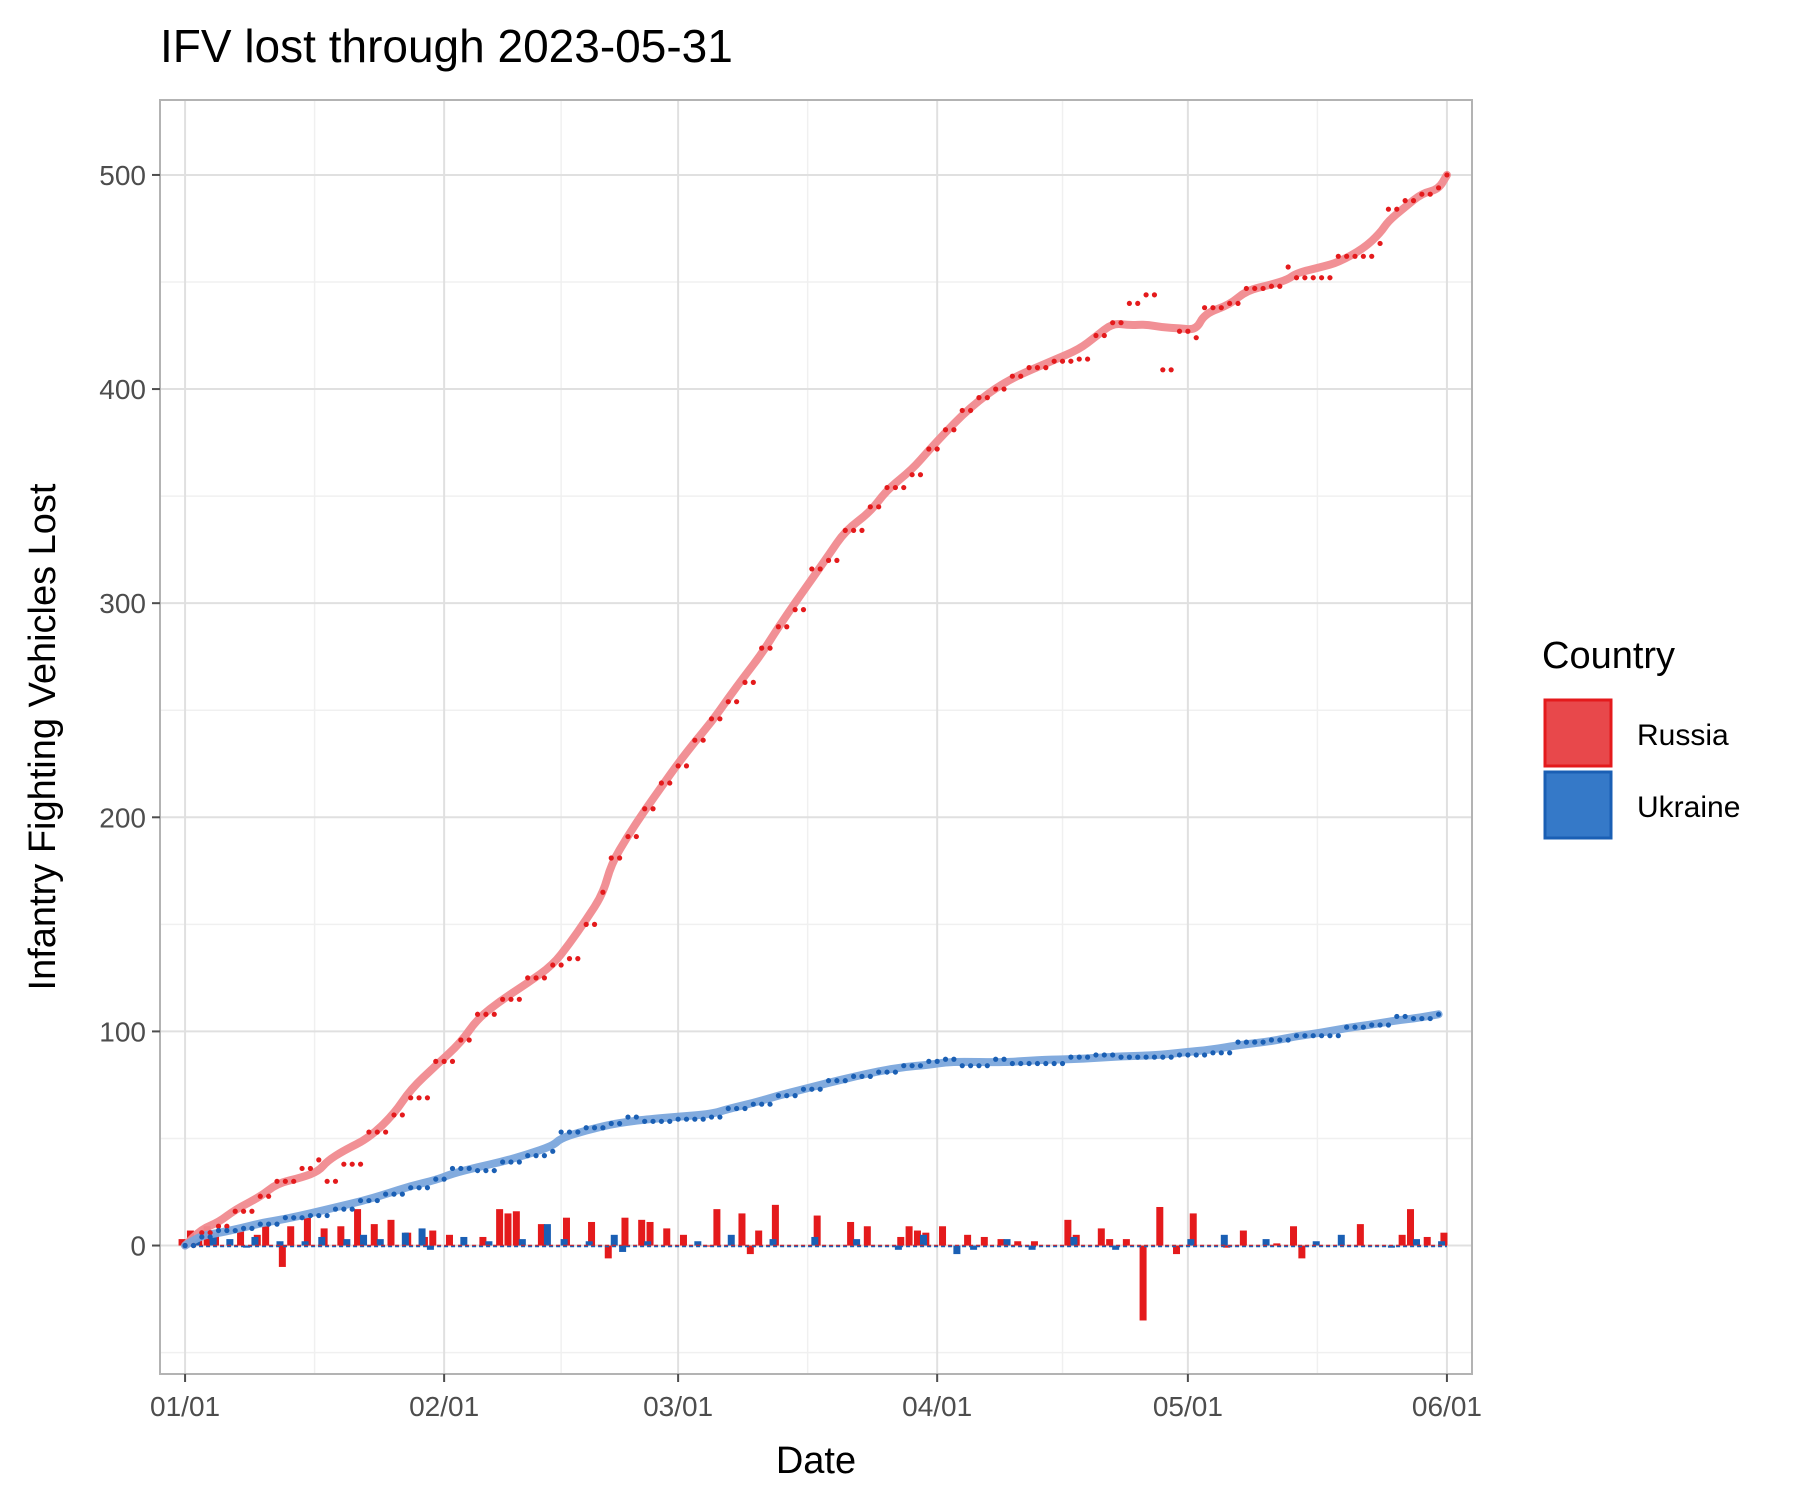 This screenshot has height=1500, width=1800. What do you see at coordinates (1608, 656) in the screenshot?
I see `legend-title: Country` at bounding box center [1608, 656].